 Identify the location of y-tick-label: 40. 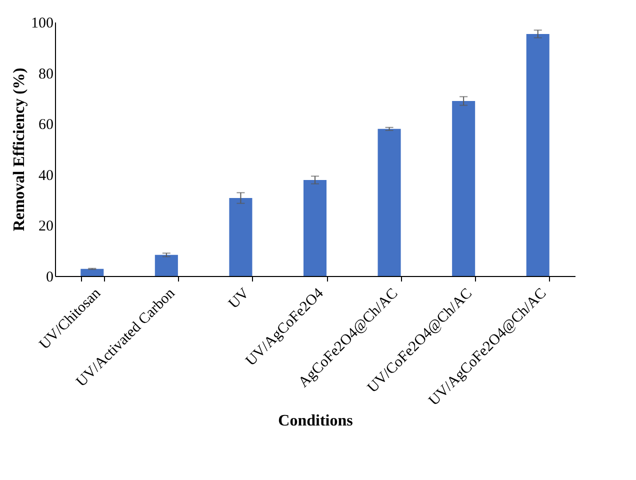
(46, 176).